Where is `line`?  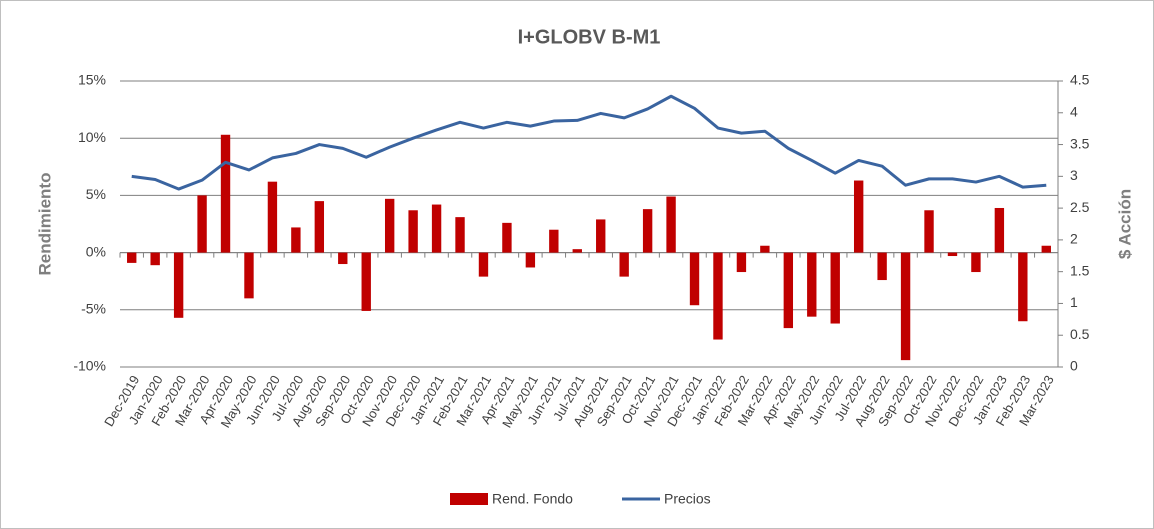
line is located at coordinates (589, 142).